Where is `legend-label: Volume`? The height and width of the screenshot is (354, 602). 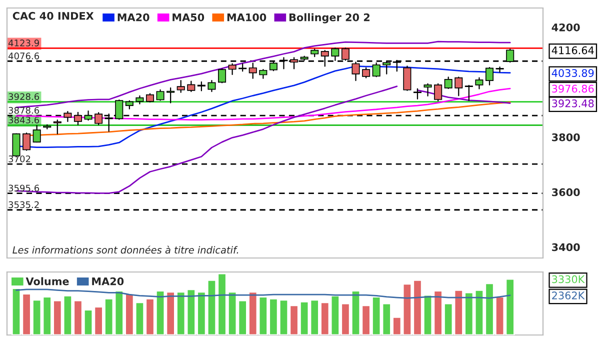
legend-label: Volume is located at coordinates (47, 281).